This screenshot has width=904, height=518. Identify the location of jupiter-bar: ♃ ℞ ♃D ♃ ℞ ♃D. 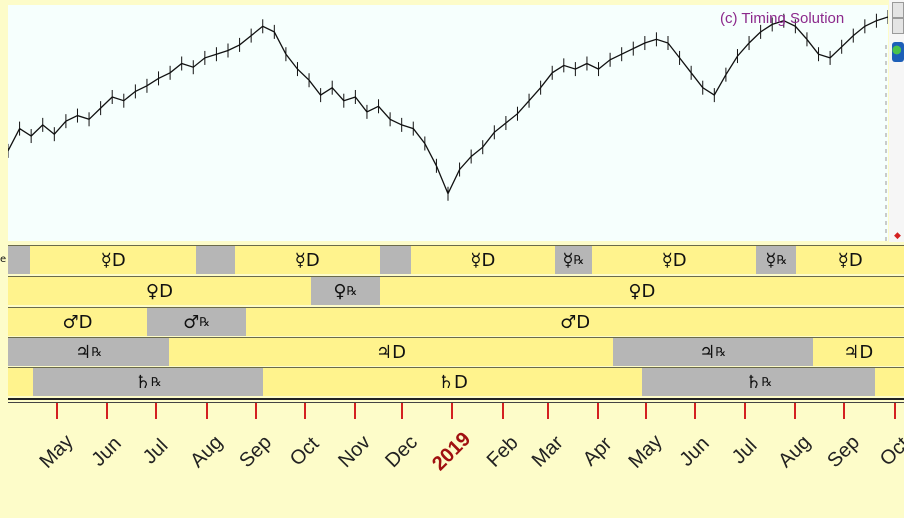
(456, 351).